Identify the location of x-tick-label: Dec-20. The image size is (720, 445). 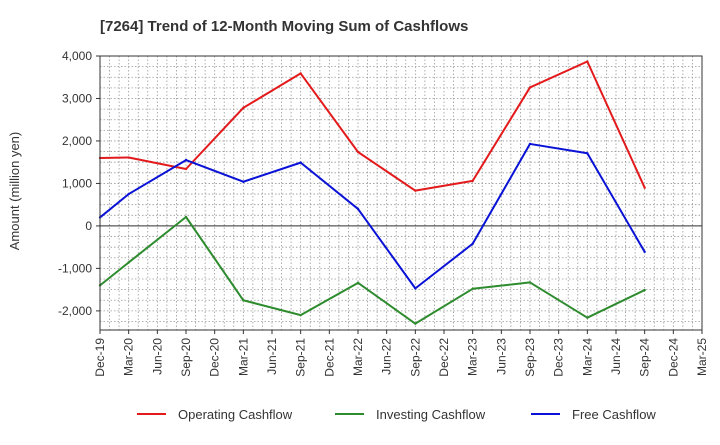
(215, 357).